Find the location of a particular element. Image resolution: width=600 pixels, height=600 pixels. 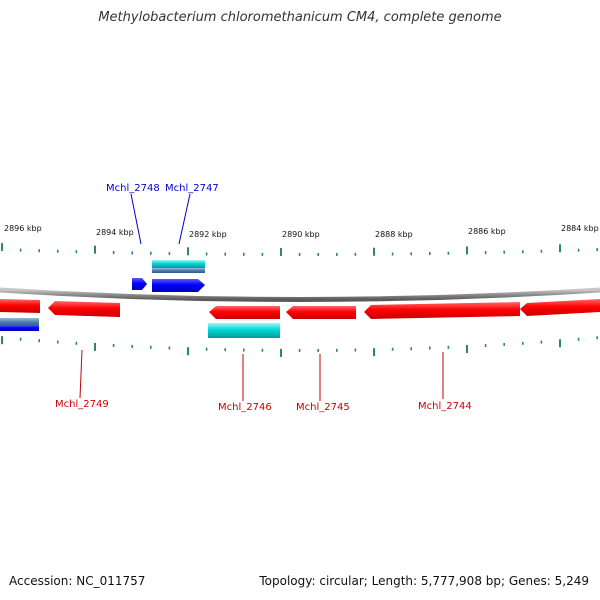

edge-rna-feature-bar is located at coordinates (19, 322).